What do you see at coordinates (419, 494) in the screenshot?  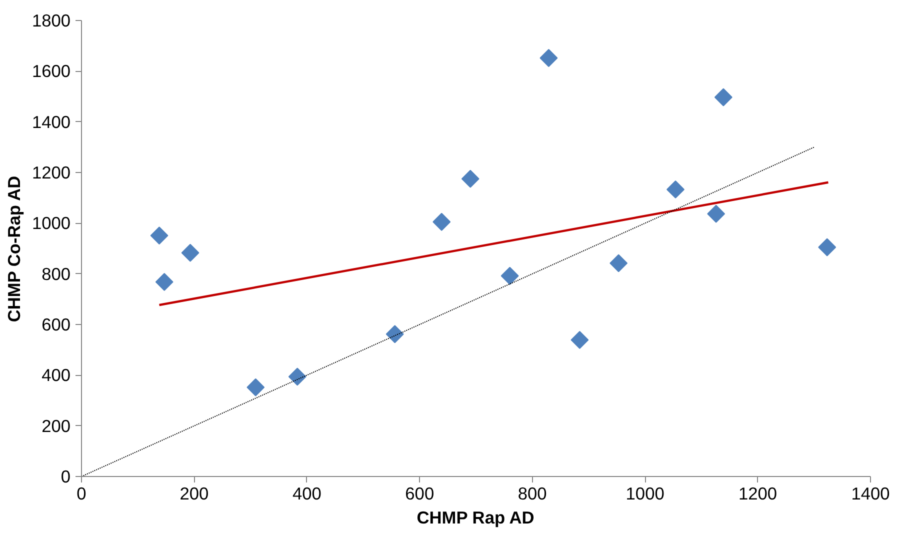 I see `x-tick-label: 600` at bounding box center [419, 494].